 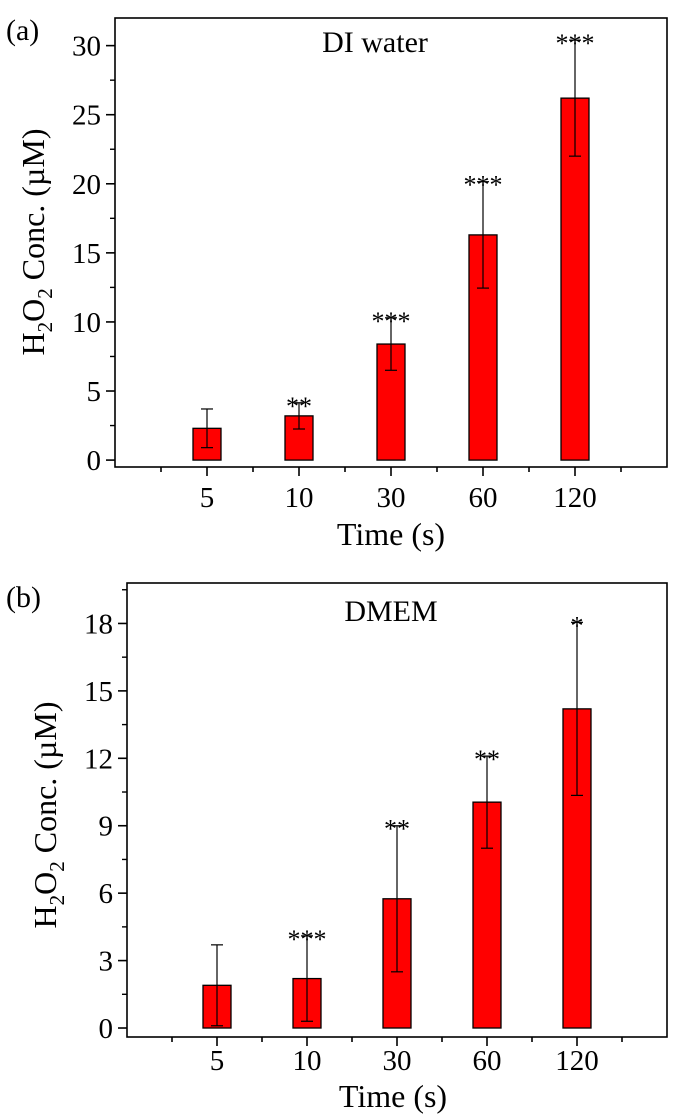 I want to click on panel-b-y-axis-label-o: O, so click(x=45, y=883).